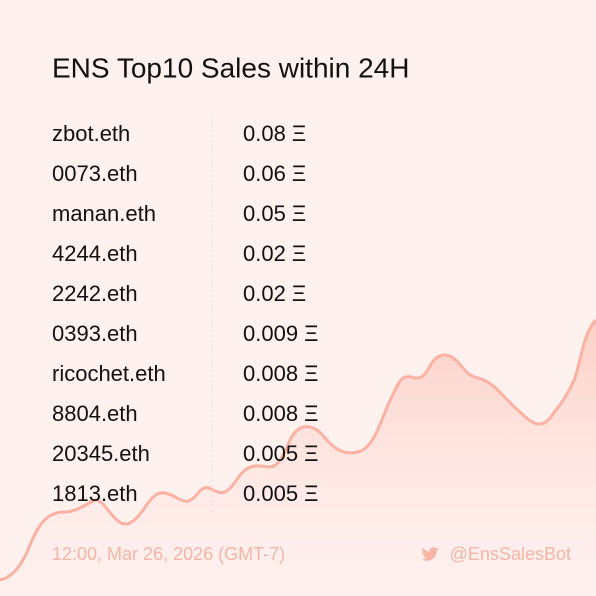  What do you see at coordinates (510, 554) in the screenshot?
I see `handle: @EnsSalesBot` at bounding box center [510, 554].